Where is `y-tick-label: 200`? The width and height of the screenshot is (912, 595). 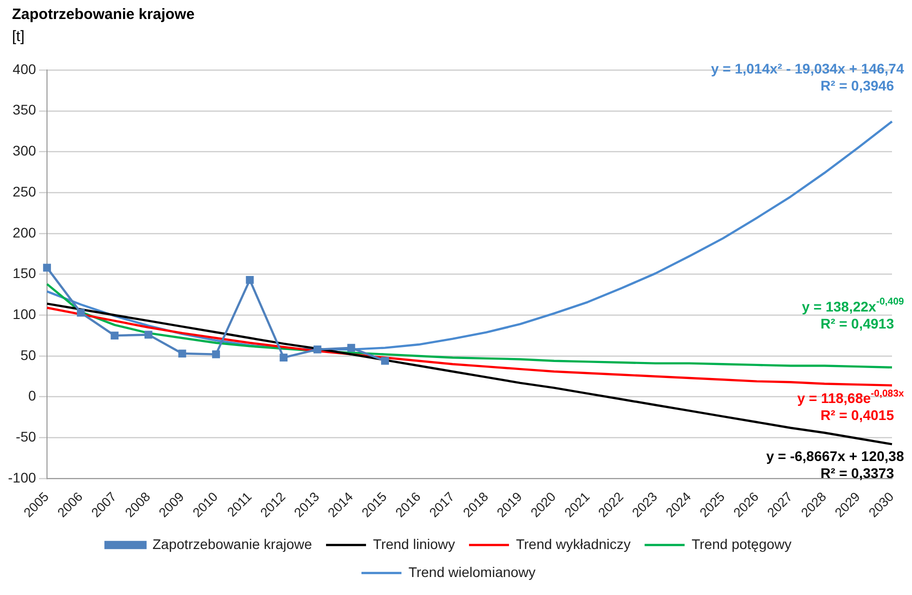 y-tick-label: 200 is located at coordinates (24, 232).